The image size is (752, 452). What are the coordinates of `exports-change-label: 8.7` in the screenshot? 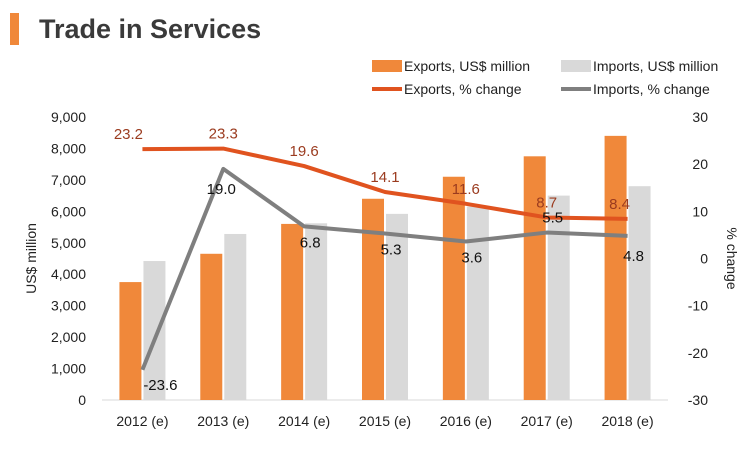 It's located at (546, 202).